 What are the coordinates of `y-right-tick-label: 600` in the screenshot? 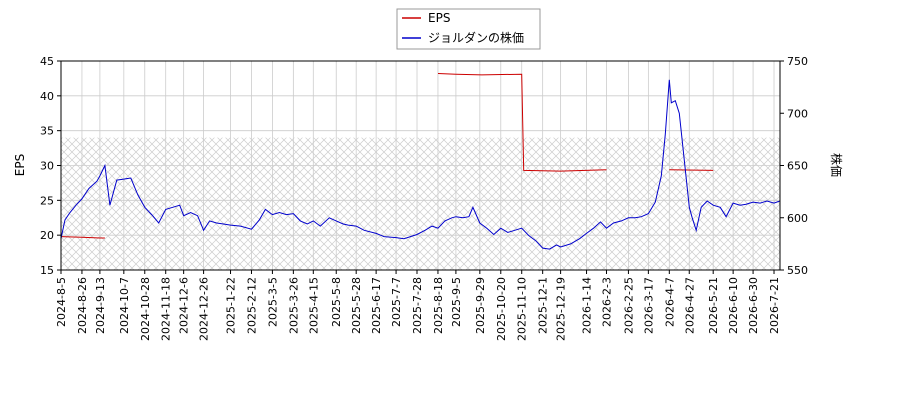 It's located at (797, 218).